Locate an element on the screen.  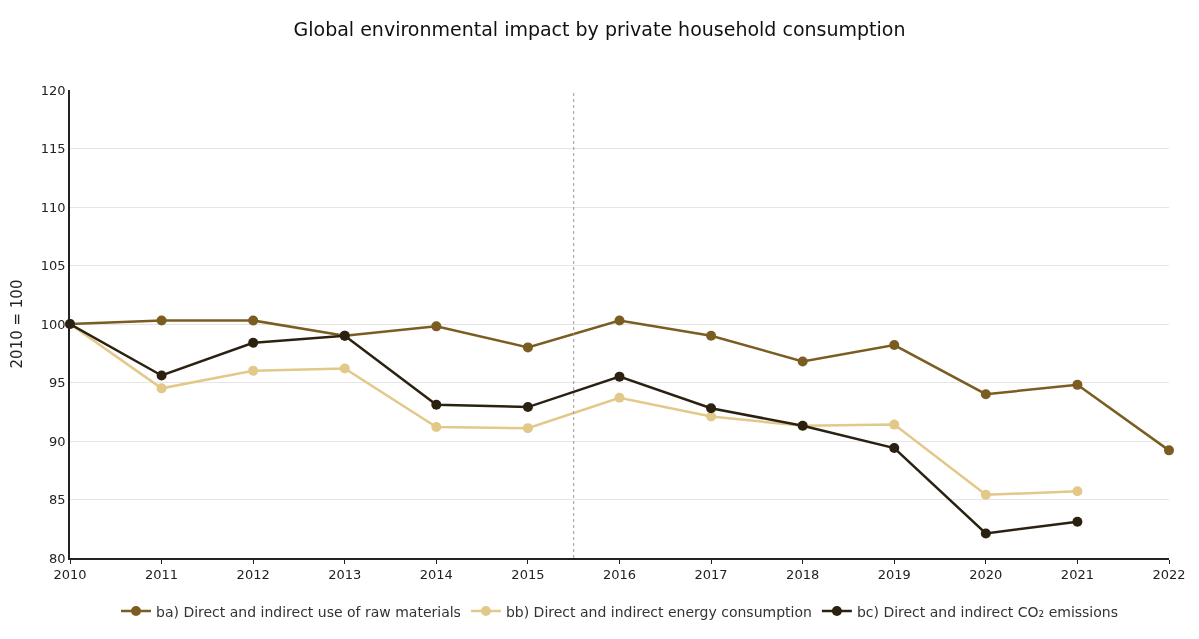
y-tick-label: 105 is located at coordinates (53, 266).